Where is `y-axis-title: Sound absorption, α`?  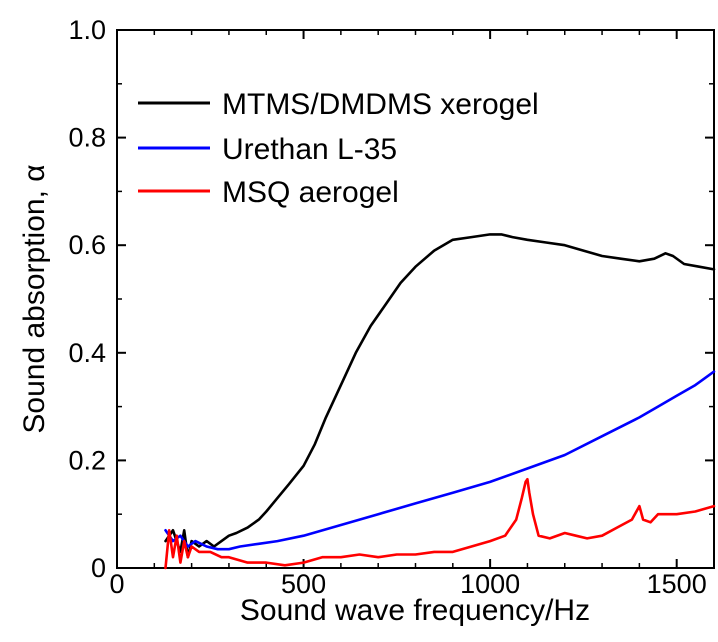
y-axis-title: Sound absorption, α is located at coordinates (34, 298).